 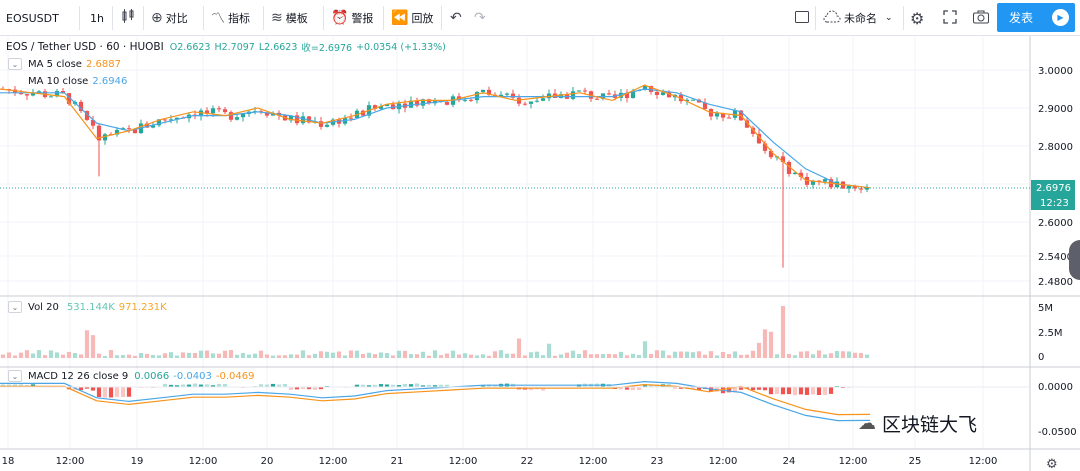 I want to click on templates-button: ≋ 模板, so click(x=289, y=18).